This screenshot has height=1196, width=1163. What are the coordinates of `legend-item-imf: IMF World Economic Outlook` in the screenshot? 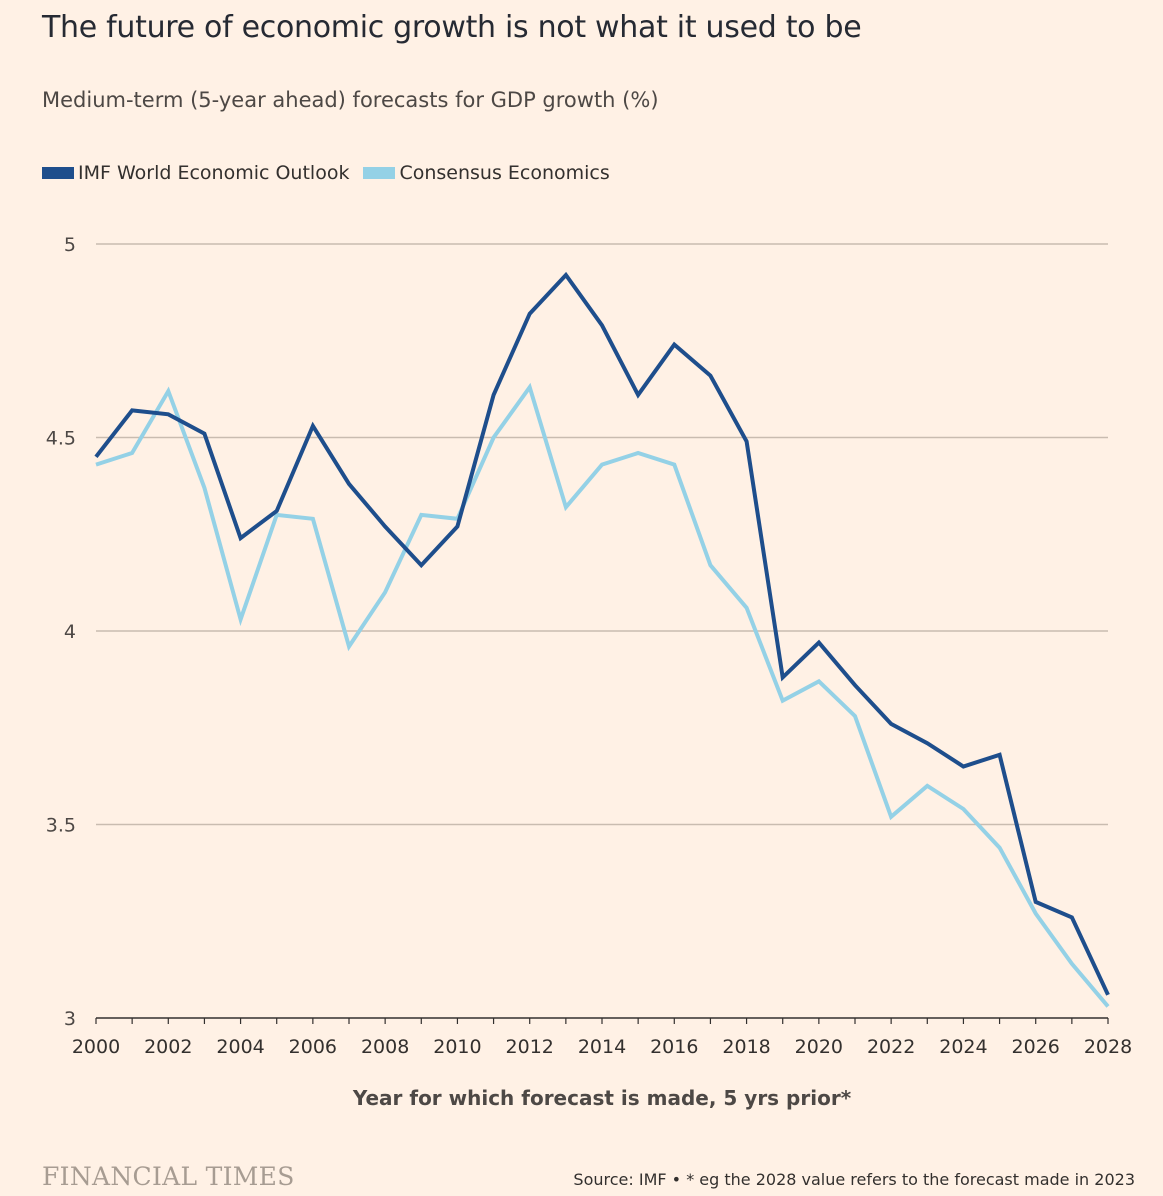 It's located at (195, 173).